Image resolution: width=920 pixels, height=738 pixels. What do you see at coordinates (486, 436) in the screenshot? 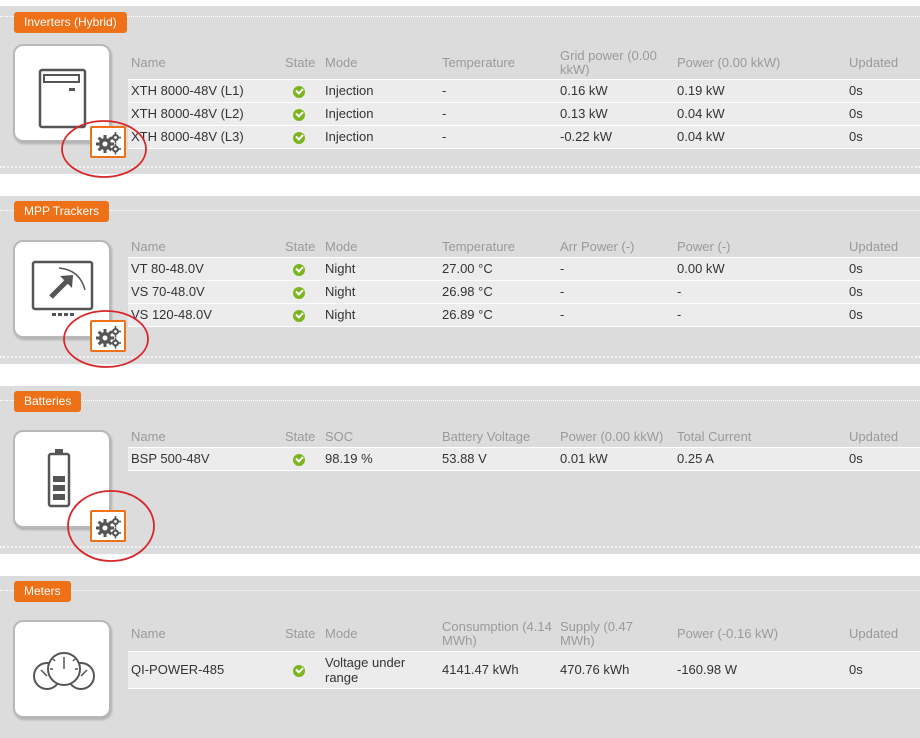
I see `column-header-battery-voltage: Battery Voltage` at bounding box center [486, 436].